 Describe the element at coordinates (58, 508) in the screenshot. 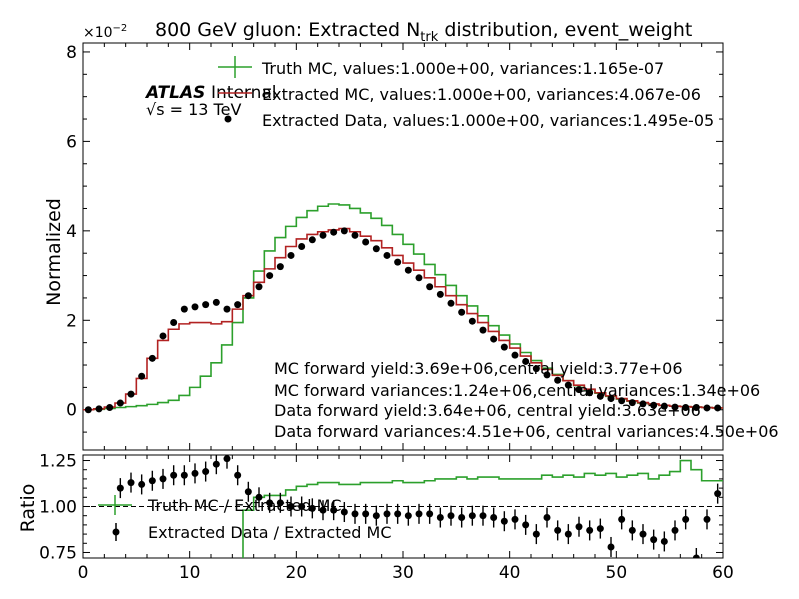

I see `ratio-y-tick-label: 1.00` at that location.